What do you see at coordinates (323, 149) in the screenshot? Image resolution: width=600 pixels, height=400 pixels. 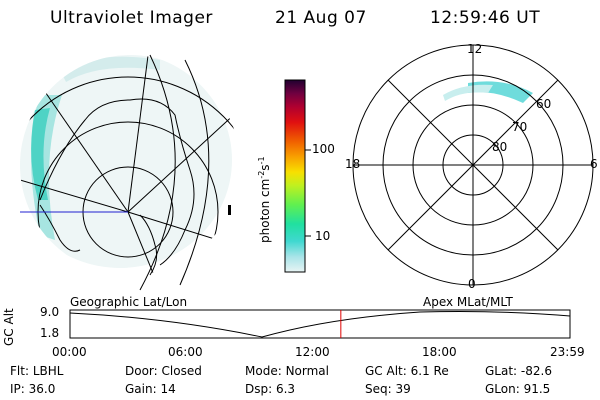 I see `colorbar-tick-high: 100` at bounding box center [323, 149].